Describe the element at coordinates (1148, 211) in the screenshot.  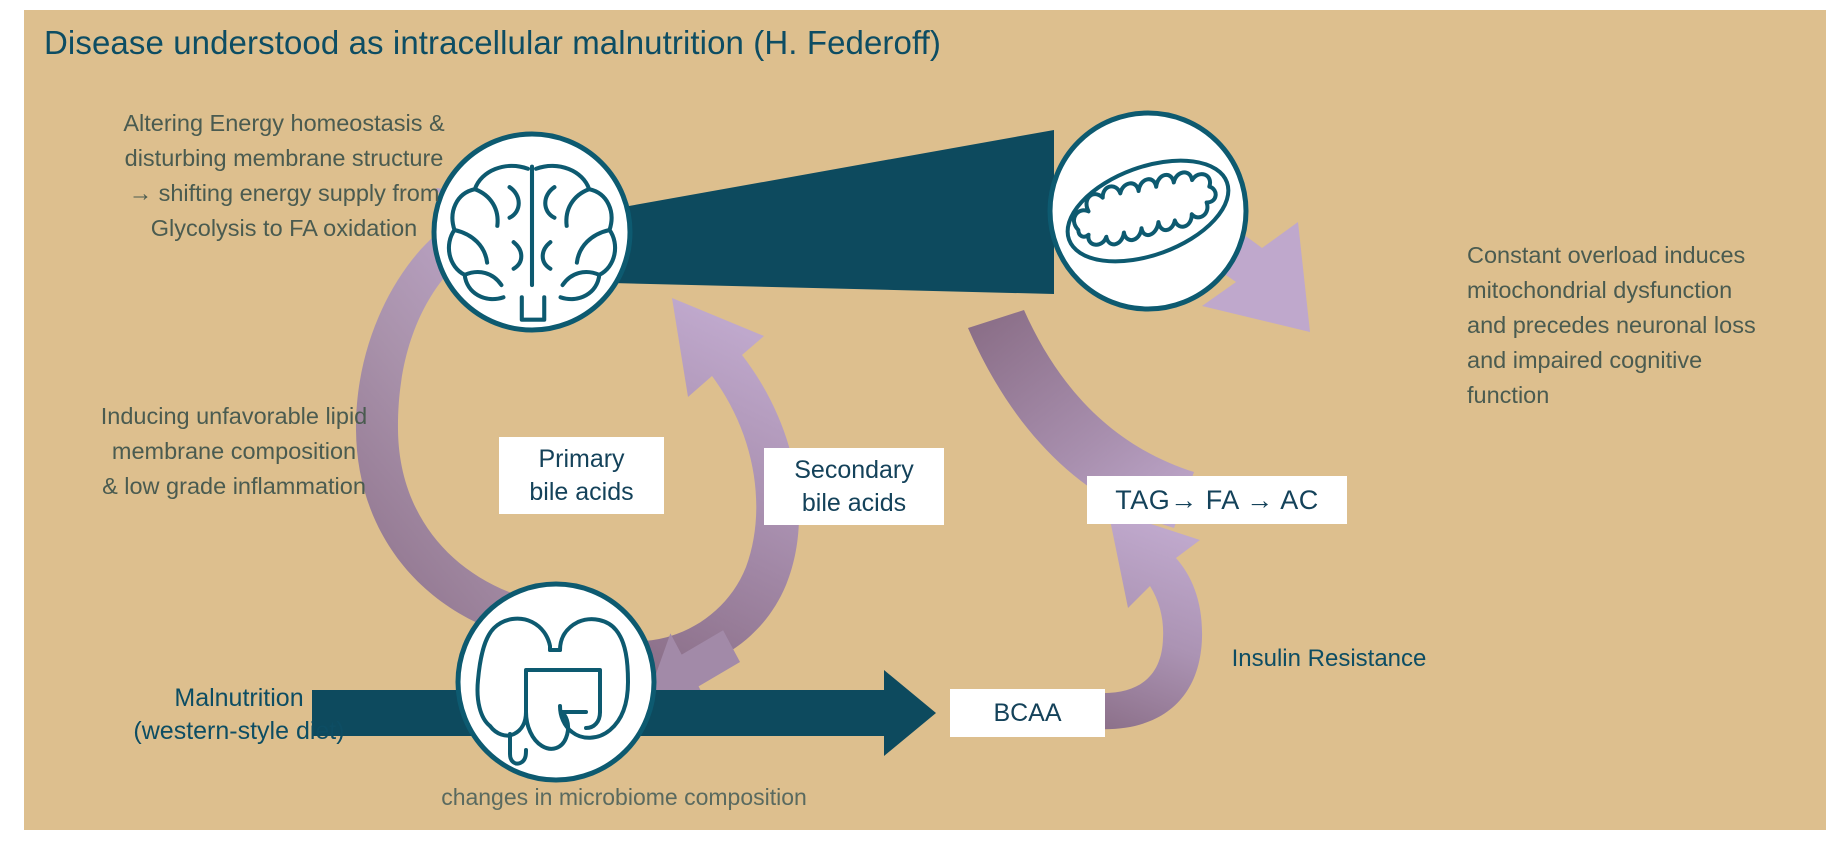
I see `mitochondria-icon` at that location.